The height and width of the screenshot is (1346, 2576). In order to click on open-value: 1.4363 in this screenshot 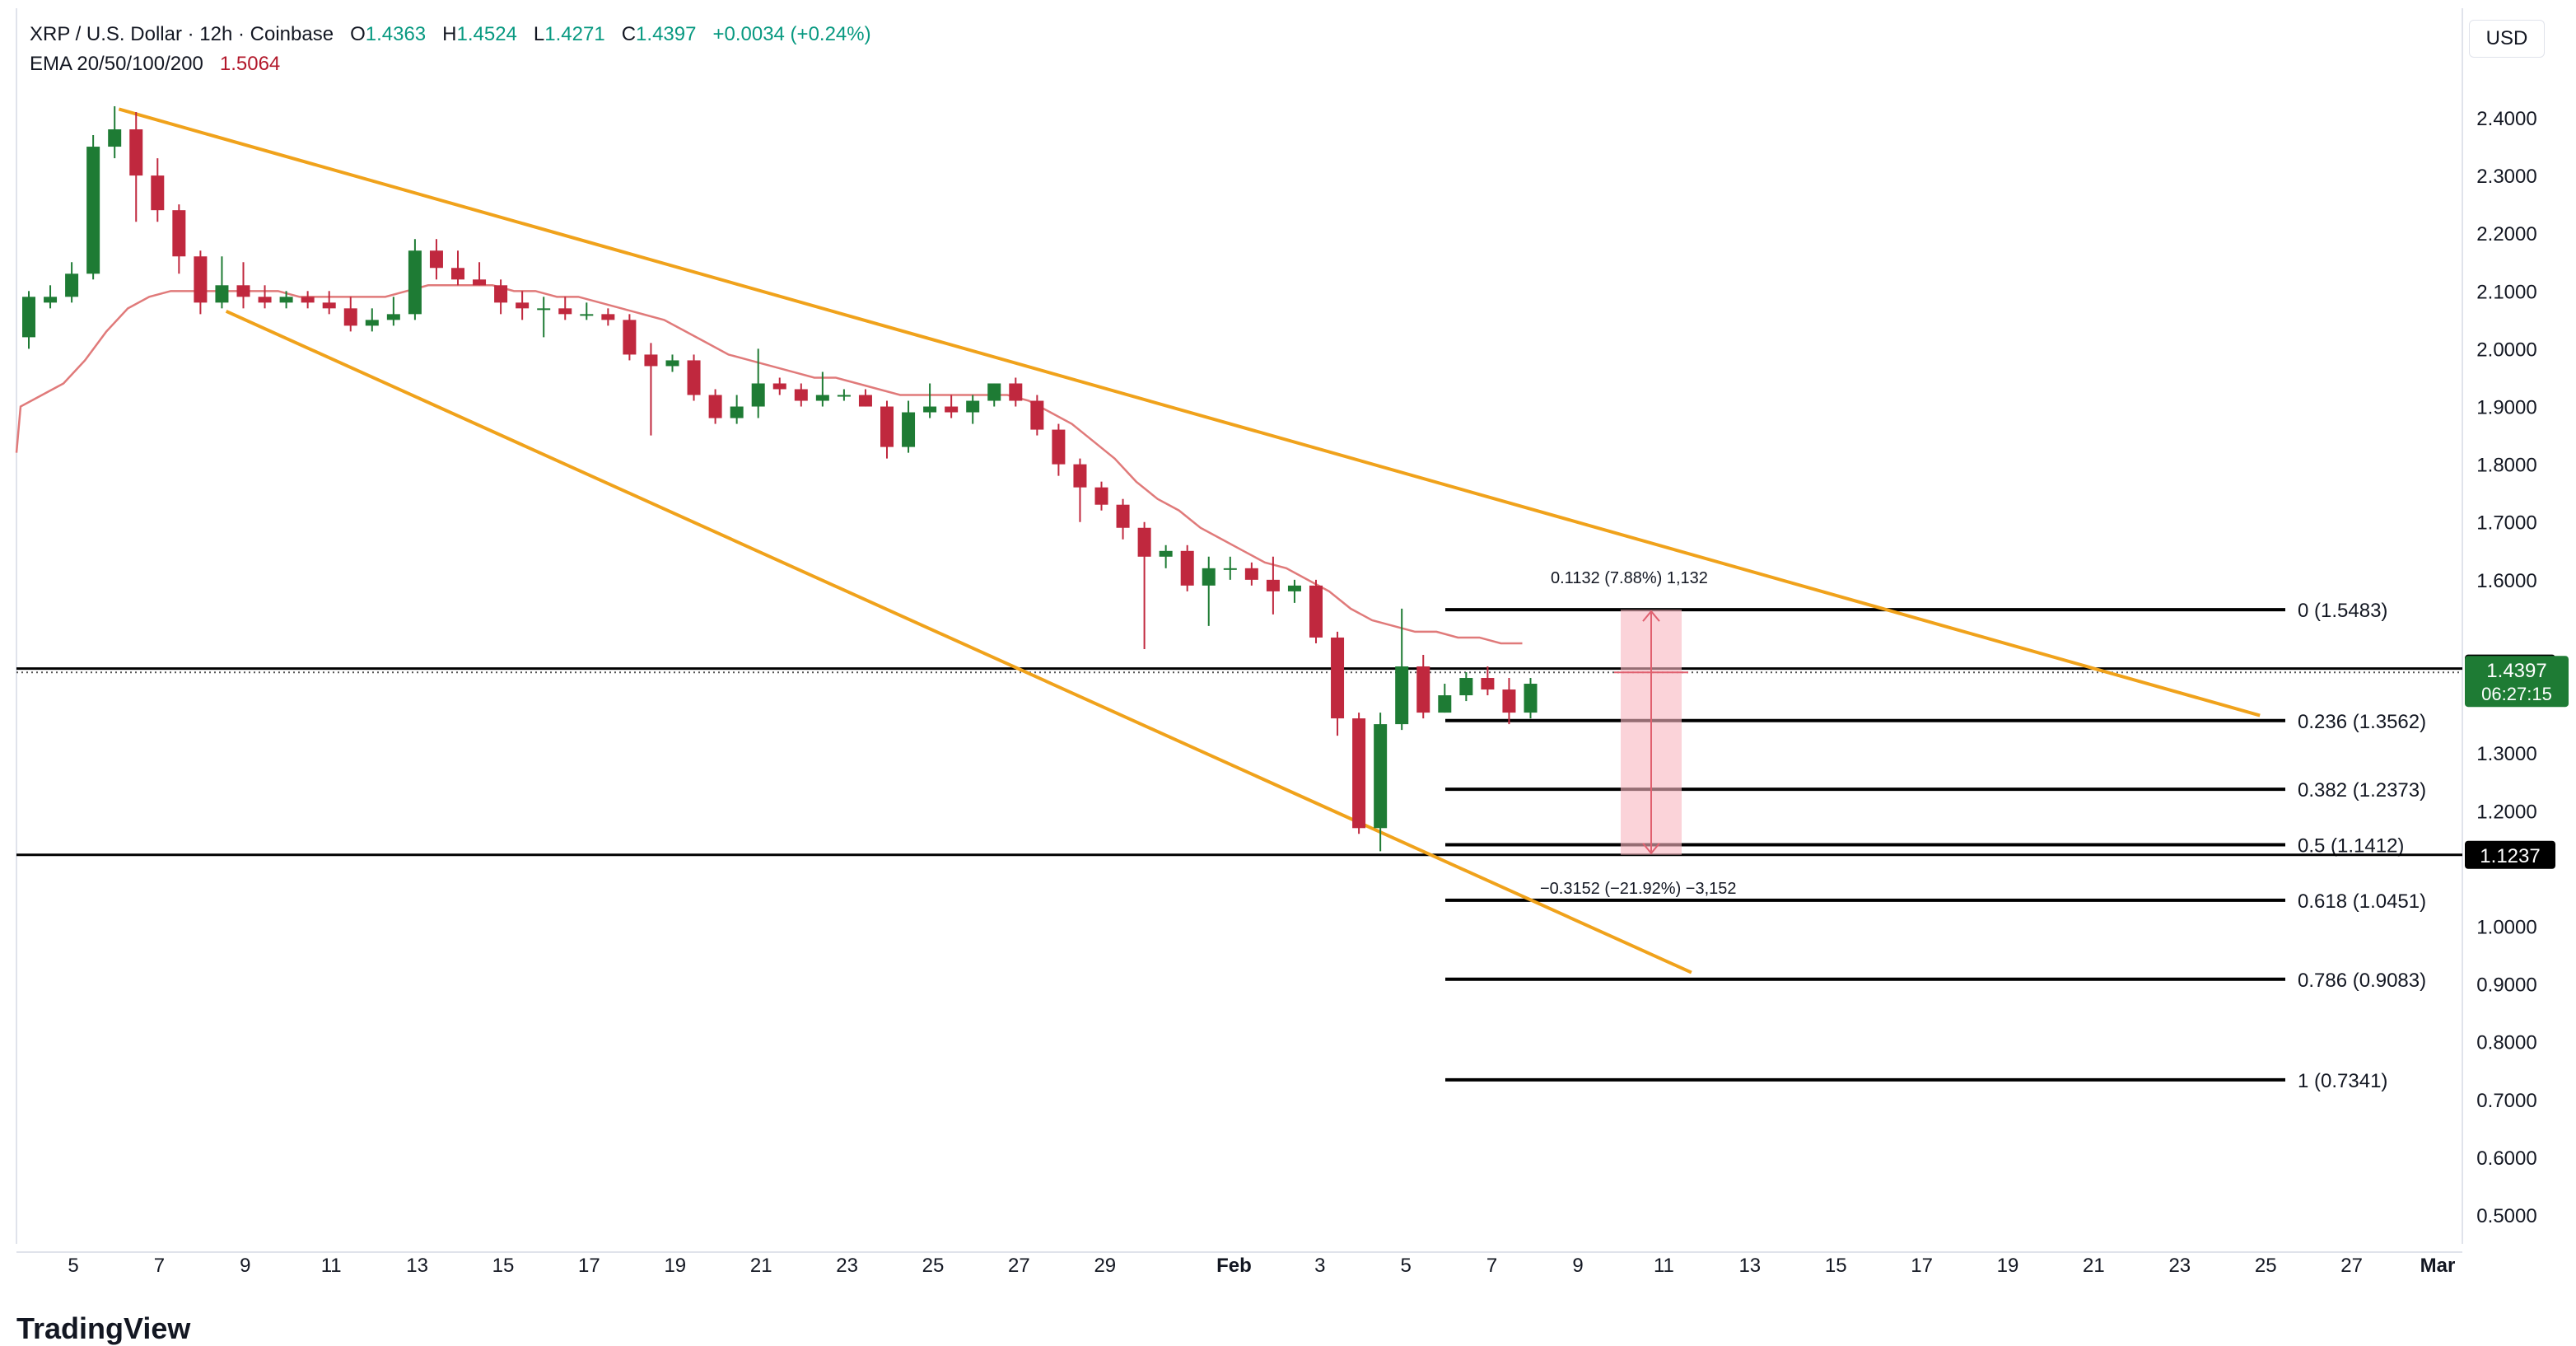, I will do `click(396, 34)`.